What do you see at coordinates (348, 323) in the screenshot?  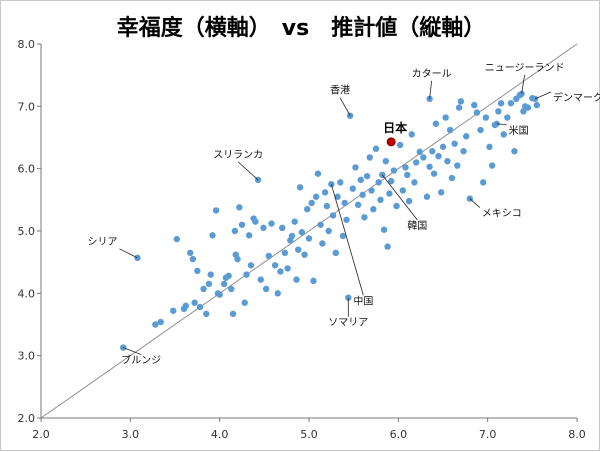 I see `annotation-label: ソマリア` at bounding box center [348, 323].